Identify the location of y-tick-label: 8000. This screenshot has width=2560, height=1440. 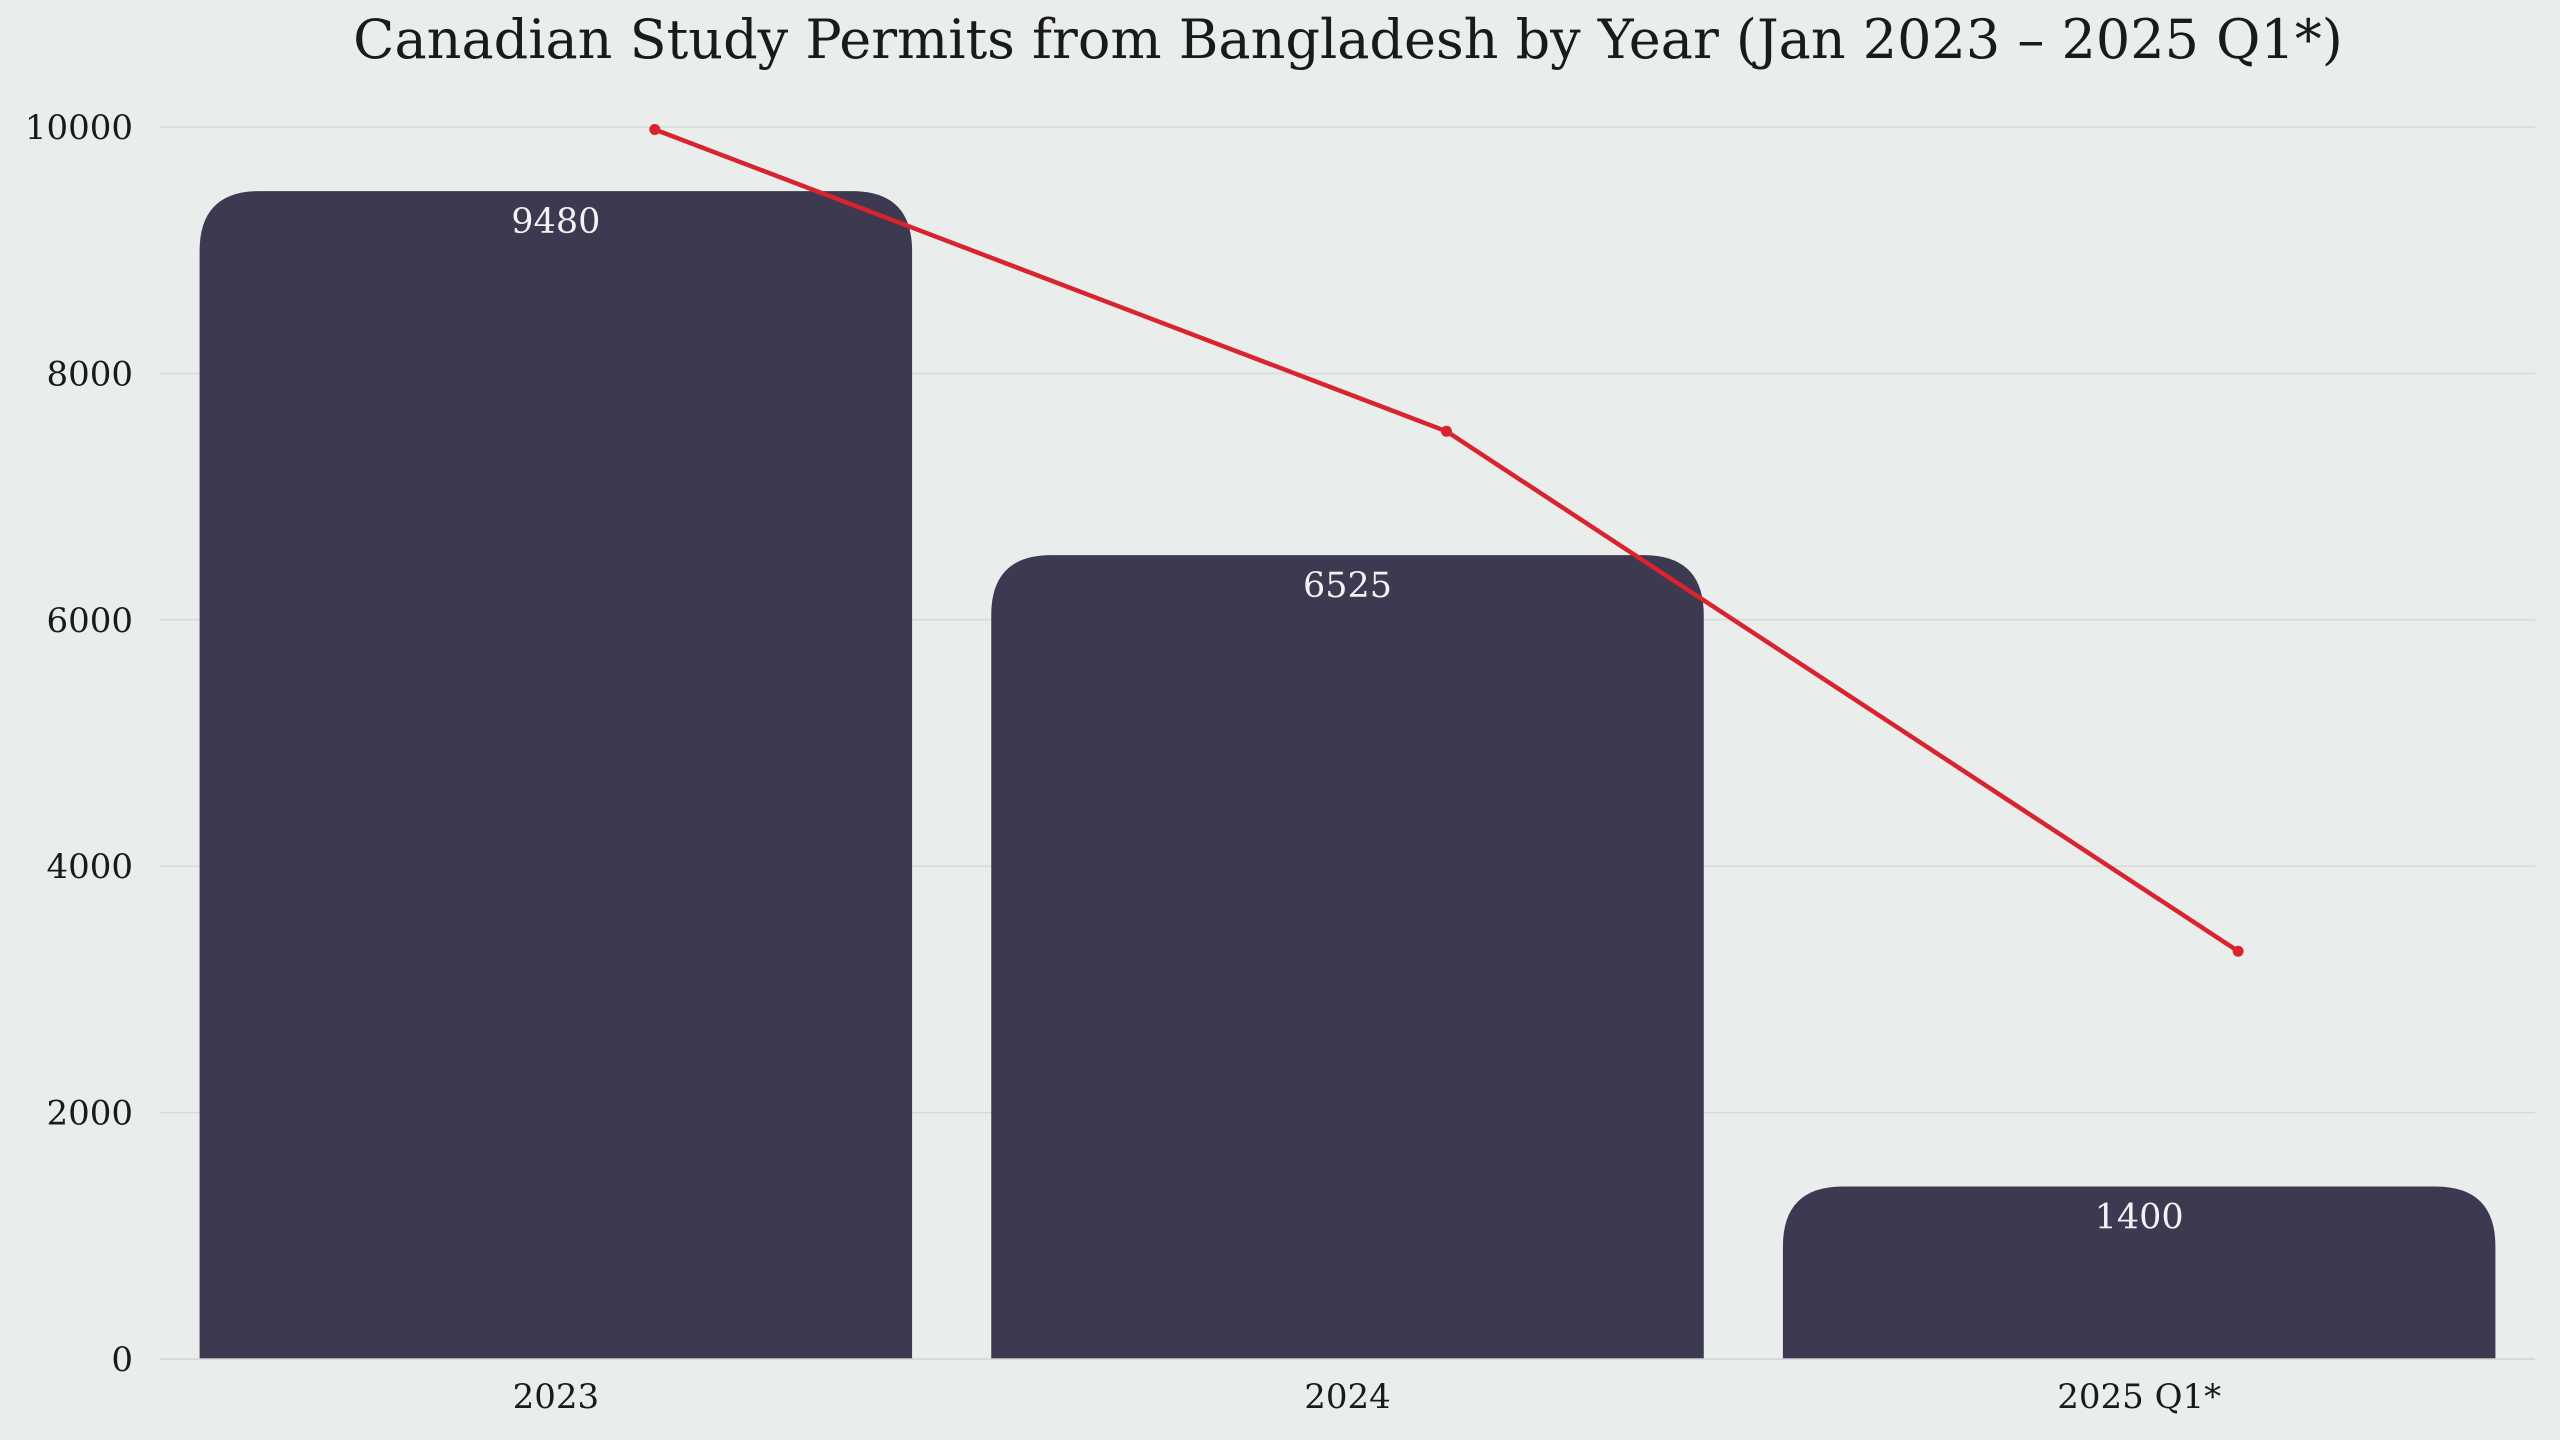
(89, 374).